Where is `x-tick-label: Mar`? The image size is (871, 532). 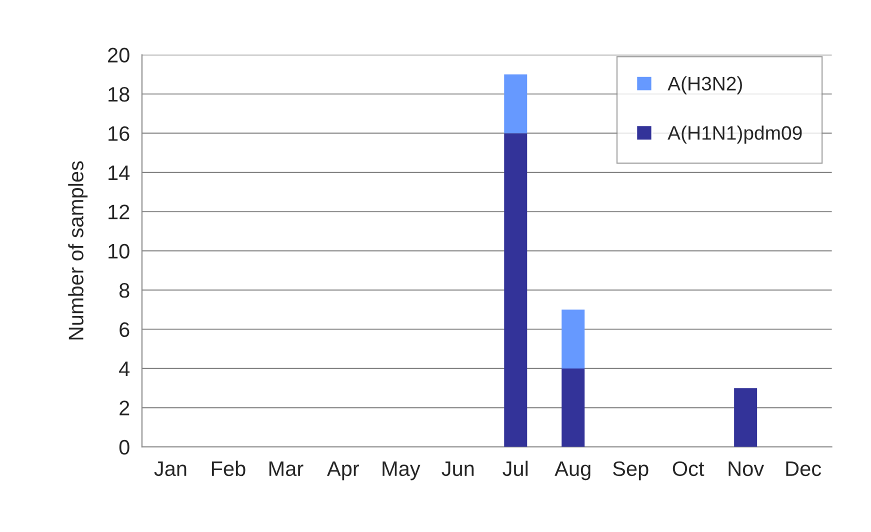
x-tick-label: Mar is located at coordinates (286, 469).